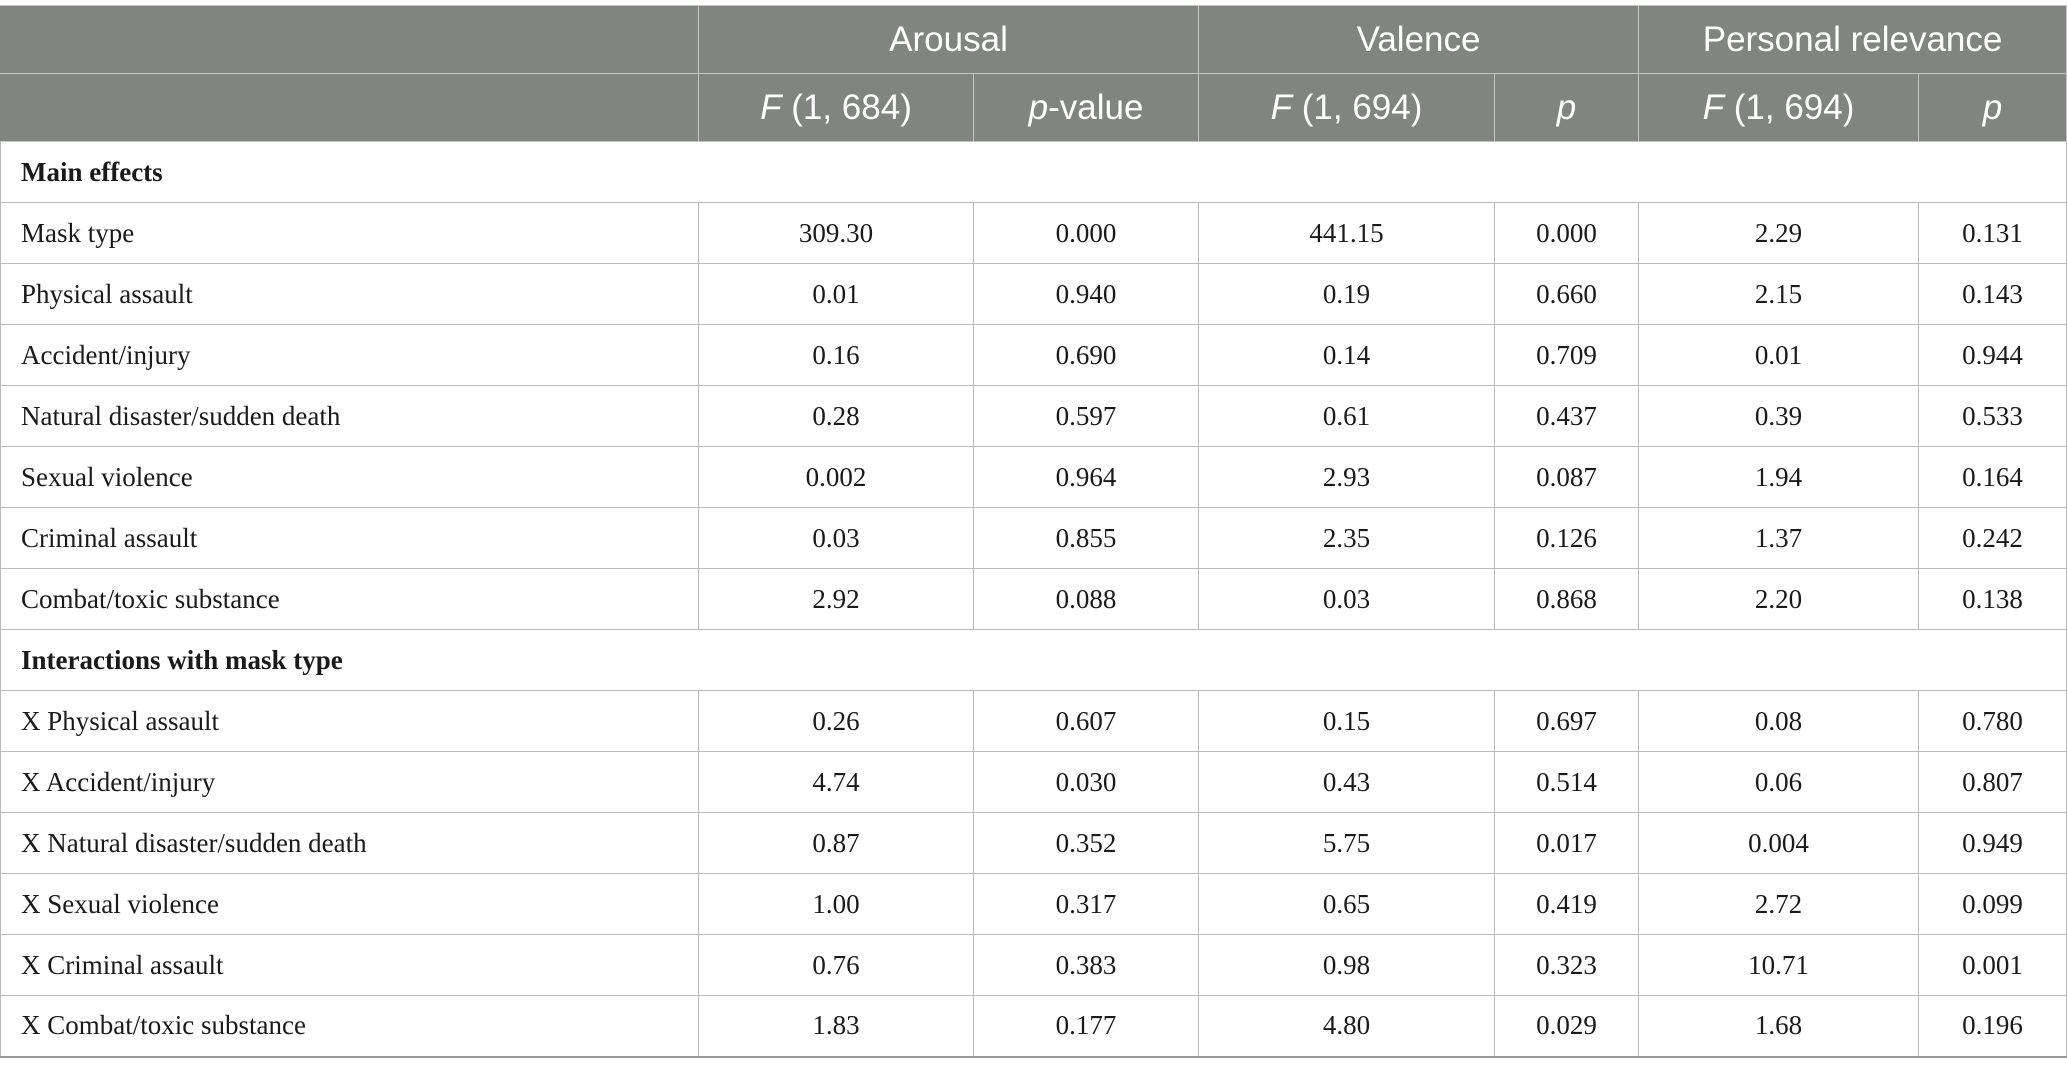  What do you see at coordinates (1992, 599) in the screenshot?
I see `table-cell: 0.138` at bounding box center [1992, 599].